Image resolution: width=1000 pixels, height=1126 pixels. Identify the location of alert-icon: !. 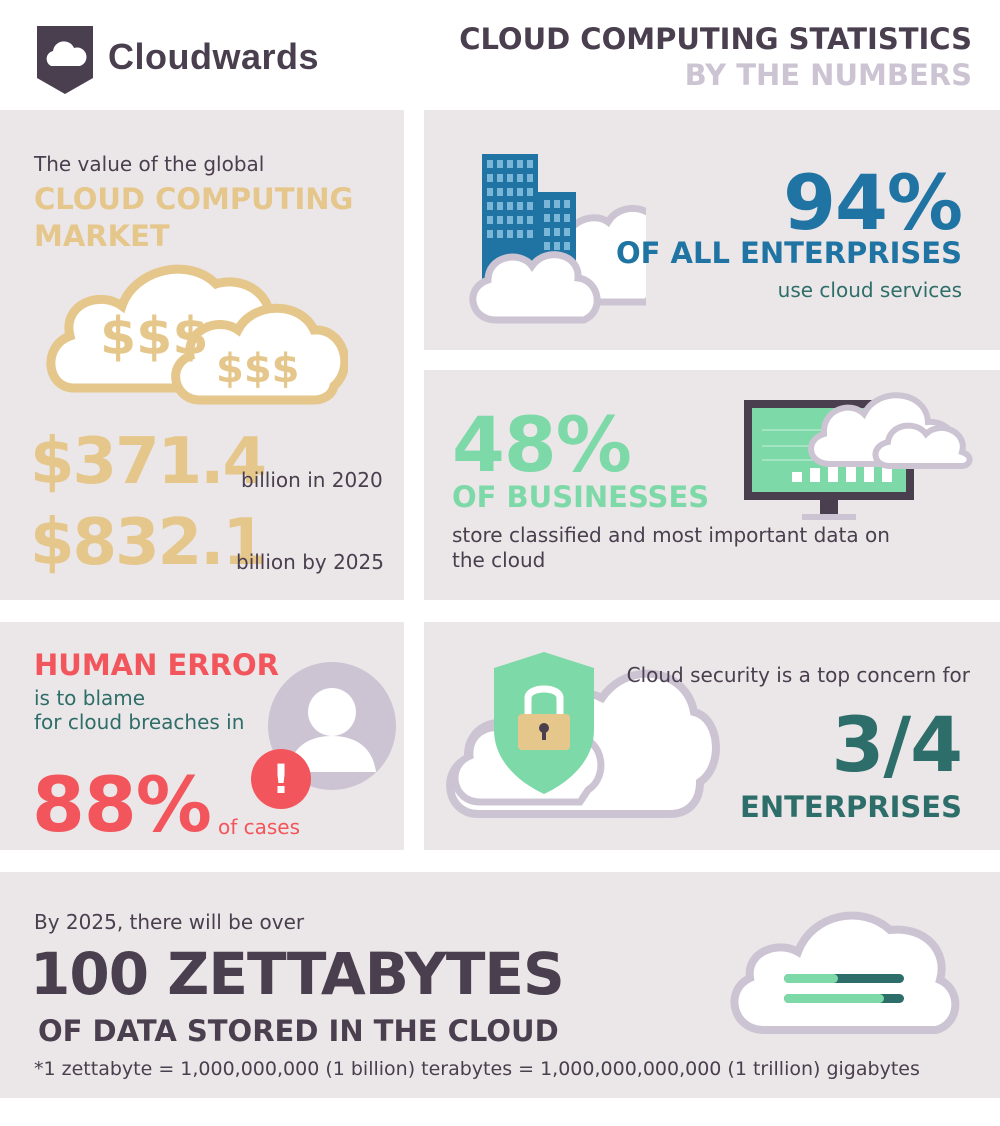
(281, 779).